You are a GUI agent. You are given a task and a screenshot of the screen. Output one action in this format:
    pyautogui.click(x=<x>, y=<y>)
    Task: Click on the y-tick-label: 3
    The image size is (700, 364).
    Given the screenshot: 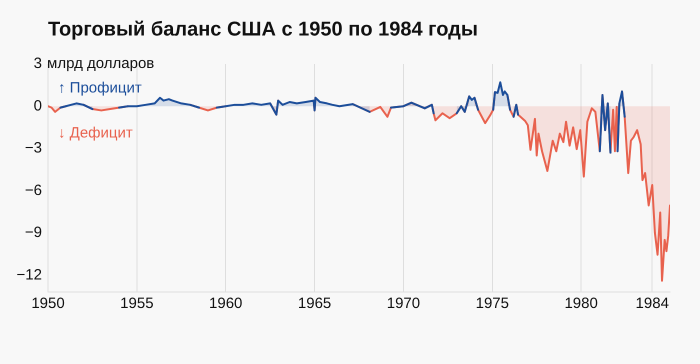 What is the action you would take?
    pyautogui.click(x=38, y=63)
    